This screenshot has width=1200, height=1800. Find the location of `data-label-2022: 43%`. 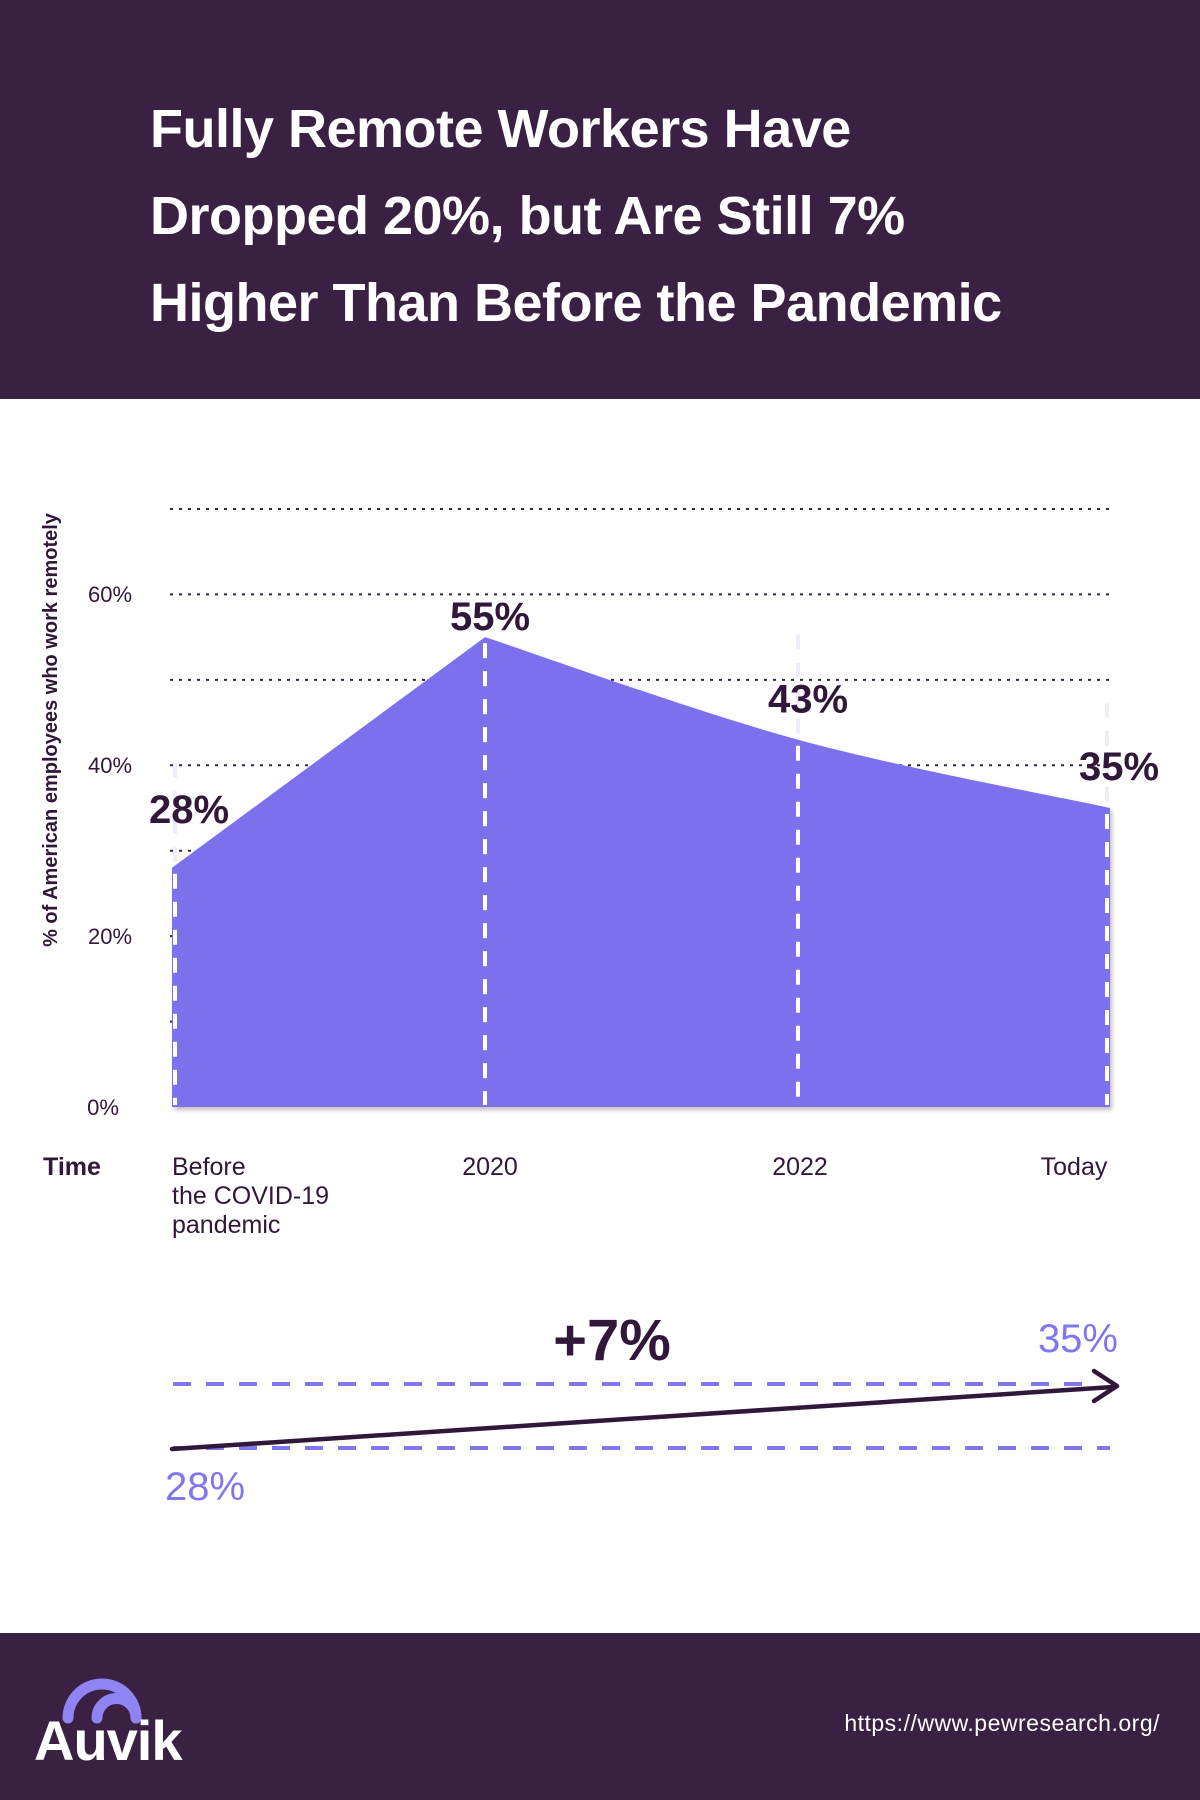

data-label-2022: 43% is located at coordinates (808, 700).